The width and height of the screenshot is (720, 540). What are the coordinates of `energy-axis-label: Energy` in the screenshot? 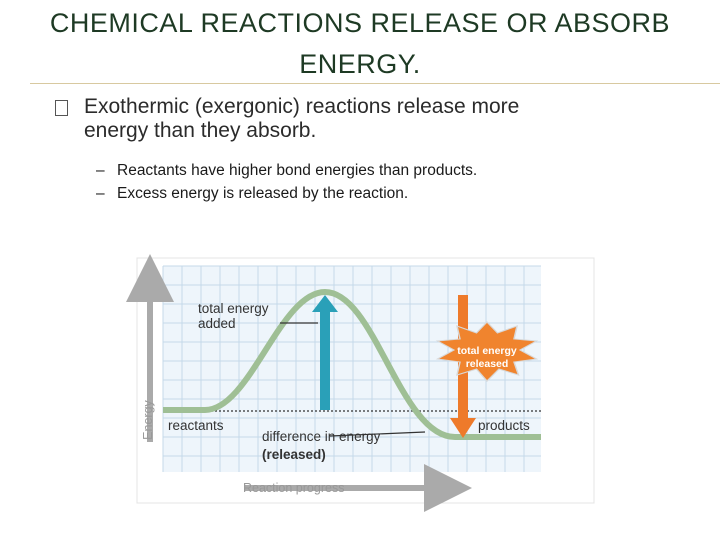 It's located at (148, 419).